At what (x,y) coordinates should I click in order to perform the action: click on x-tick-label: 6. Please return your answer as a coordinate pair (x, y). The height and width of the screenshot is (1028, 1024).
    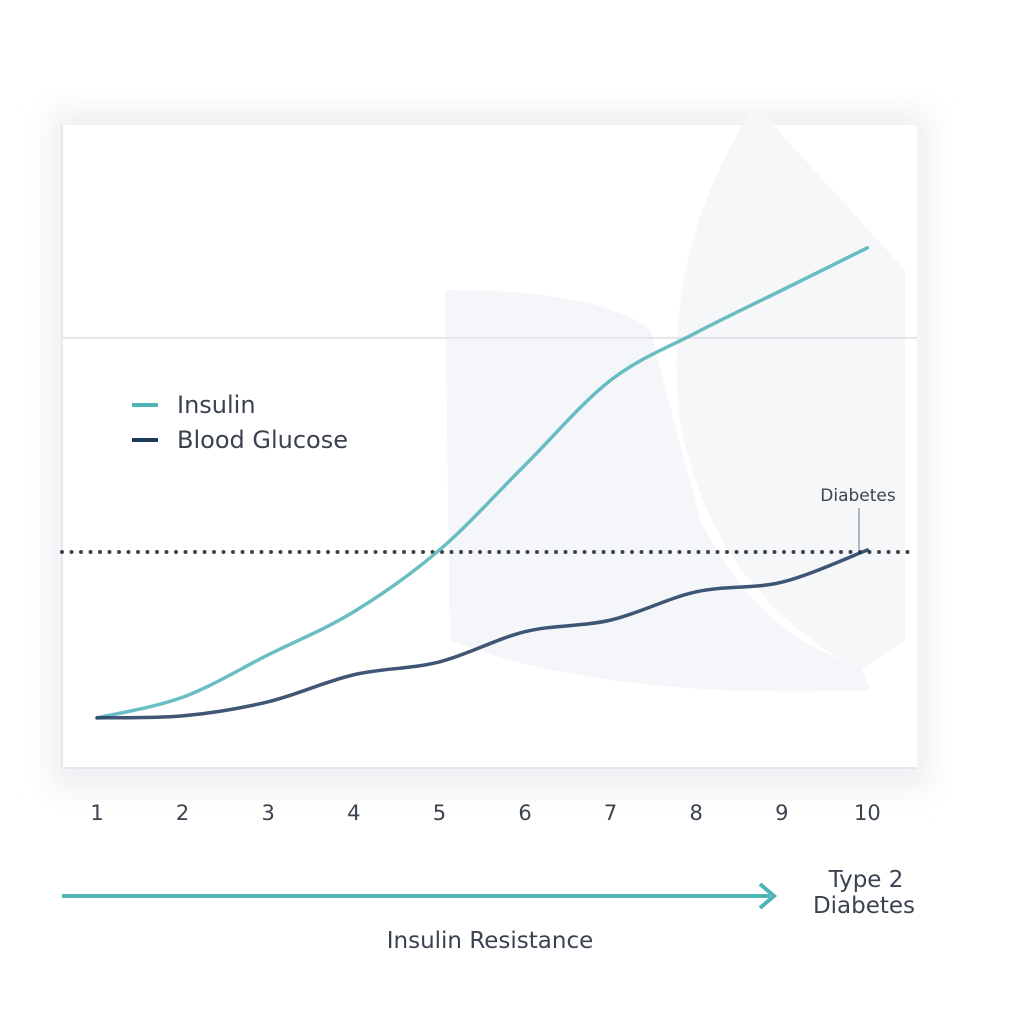
    Looking at the image, I should click on (524, 813).